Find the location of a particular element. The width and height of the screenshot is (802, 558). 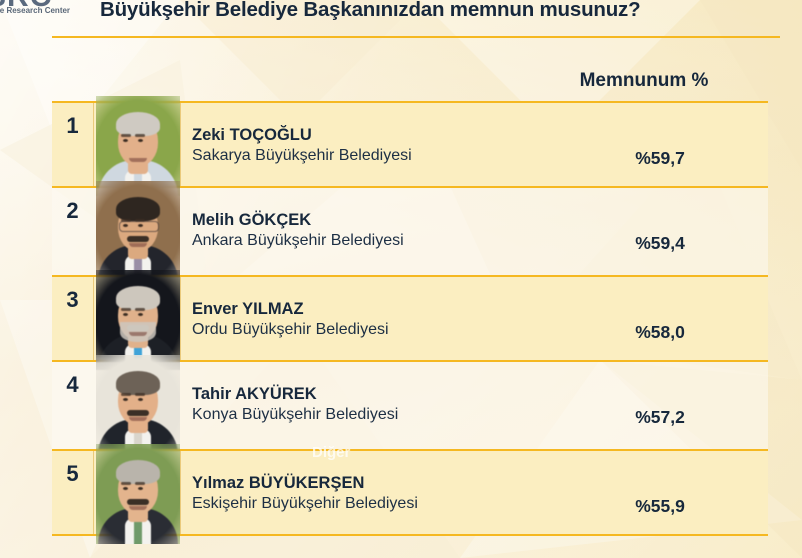

satisfaction-value: %57,2 is located at coordinates (660, 417).